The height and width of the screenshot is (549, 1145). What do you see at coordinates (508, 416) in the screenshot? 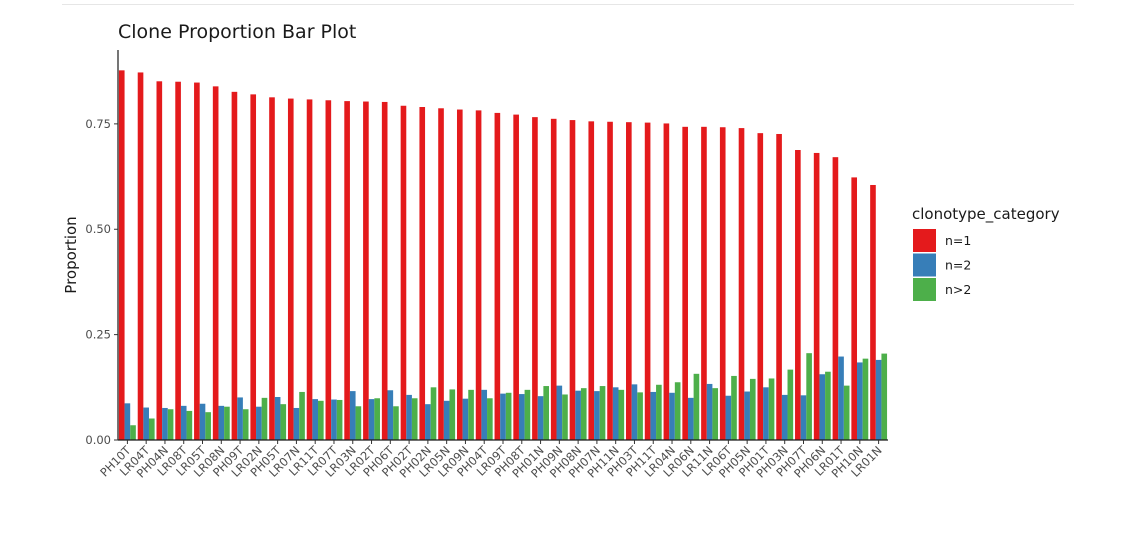
I see `bar-lr09t-ngt2` at bounding box center [508, 416].